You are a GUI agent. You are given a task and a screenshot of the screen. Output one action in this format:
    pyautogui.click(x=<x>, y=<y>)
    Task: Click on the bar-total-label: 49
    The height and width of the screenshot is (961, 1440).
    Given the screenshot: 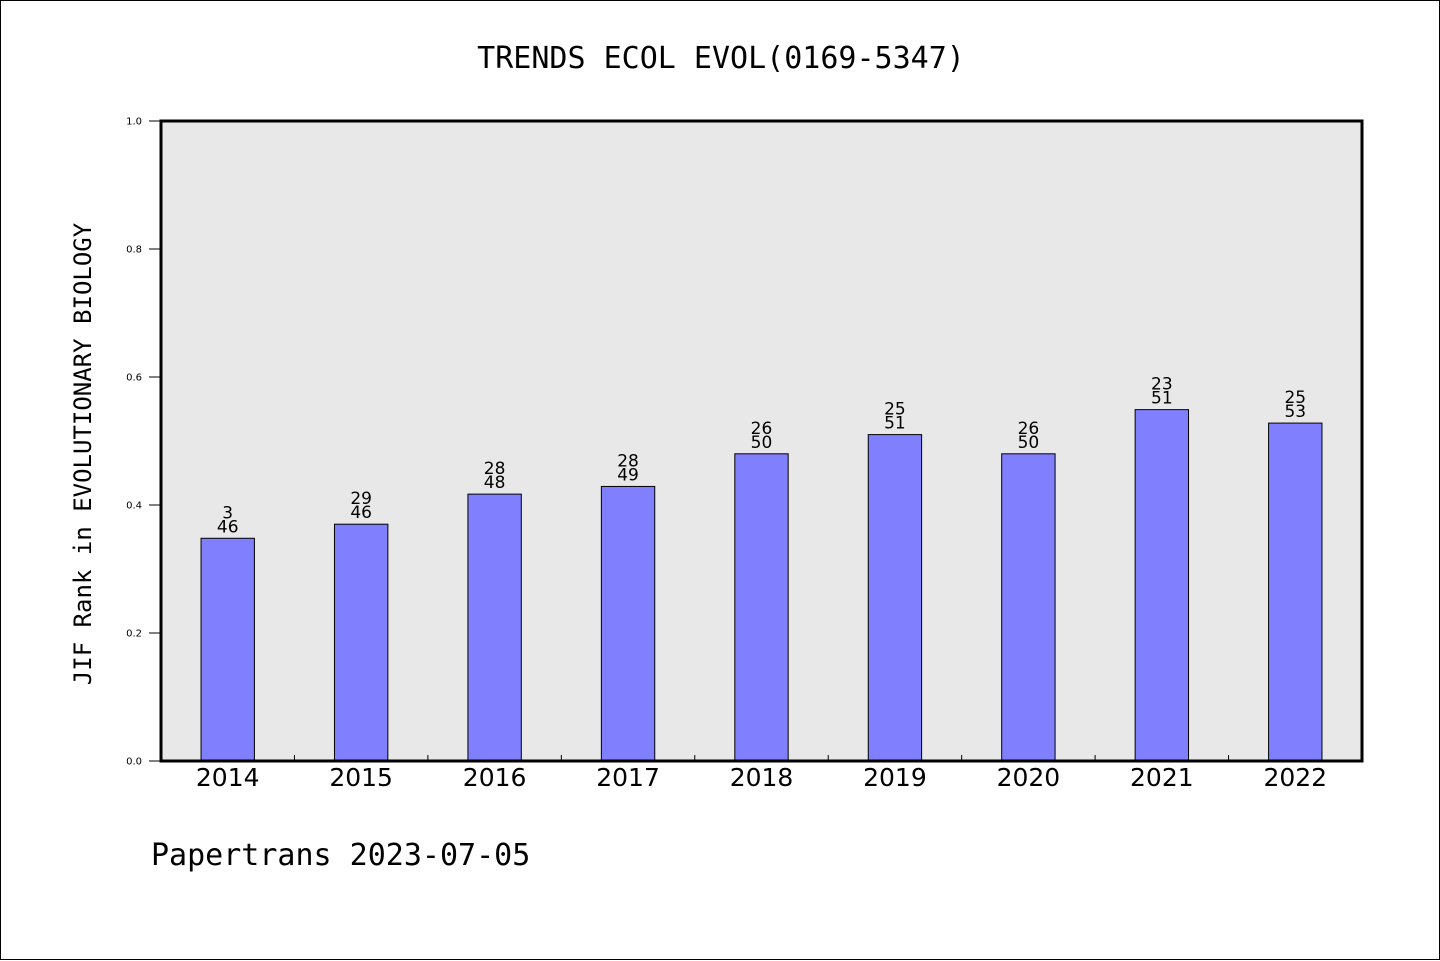 What is the action you would take?
    pyautogui.click(x=628, y=475)
    